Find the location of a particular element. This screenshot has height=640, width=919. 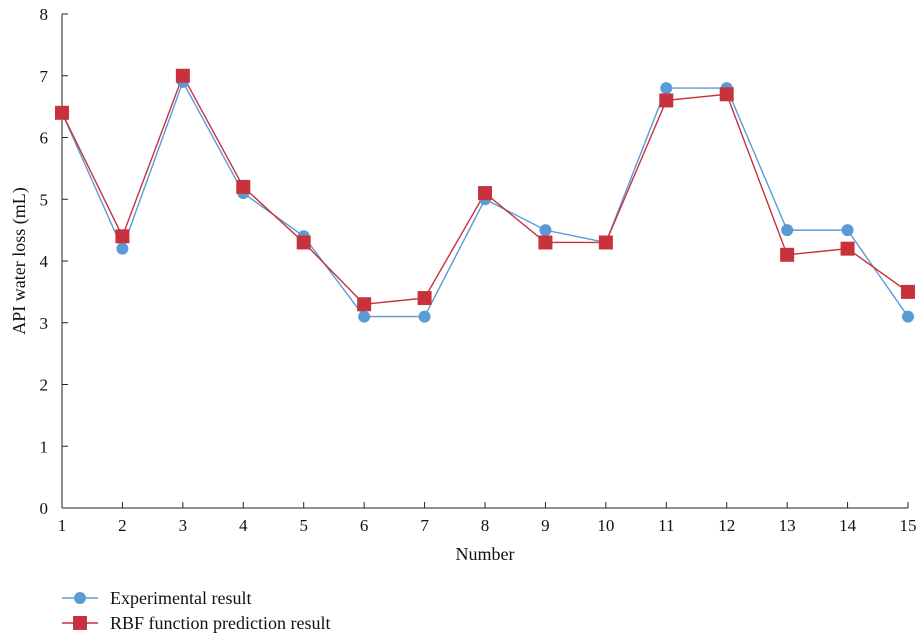

x-tick-label: 7 is located at coordinates (424, 525).